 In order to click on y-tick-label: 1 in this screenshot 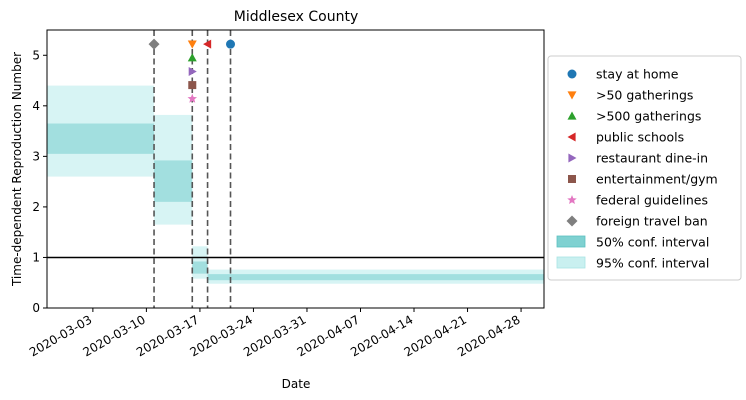, I will do `click(36, 257)`.